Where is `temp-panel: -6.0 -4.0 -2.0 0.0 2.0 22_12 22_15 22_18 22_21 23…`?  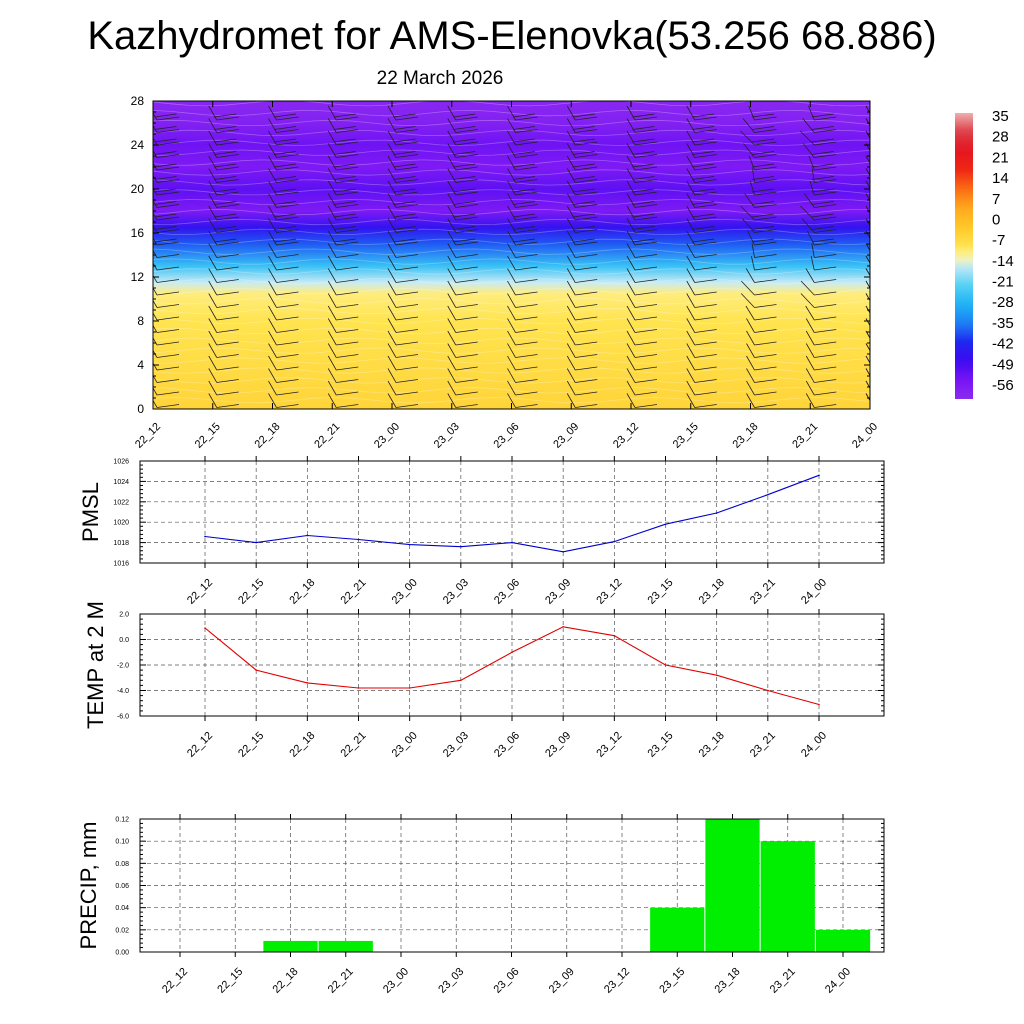
temp-panel: -6.0 -4.0 -2.0 0.0 2.0 22_12 22_15 22_18 22_21 23… is located at coordinates (484, 680).